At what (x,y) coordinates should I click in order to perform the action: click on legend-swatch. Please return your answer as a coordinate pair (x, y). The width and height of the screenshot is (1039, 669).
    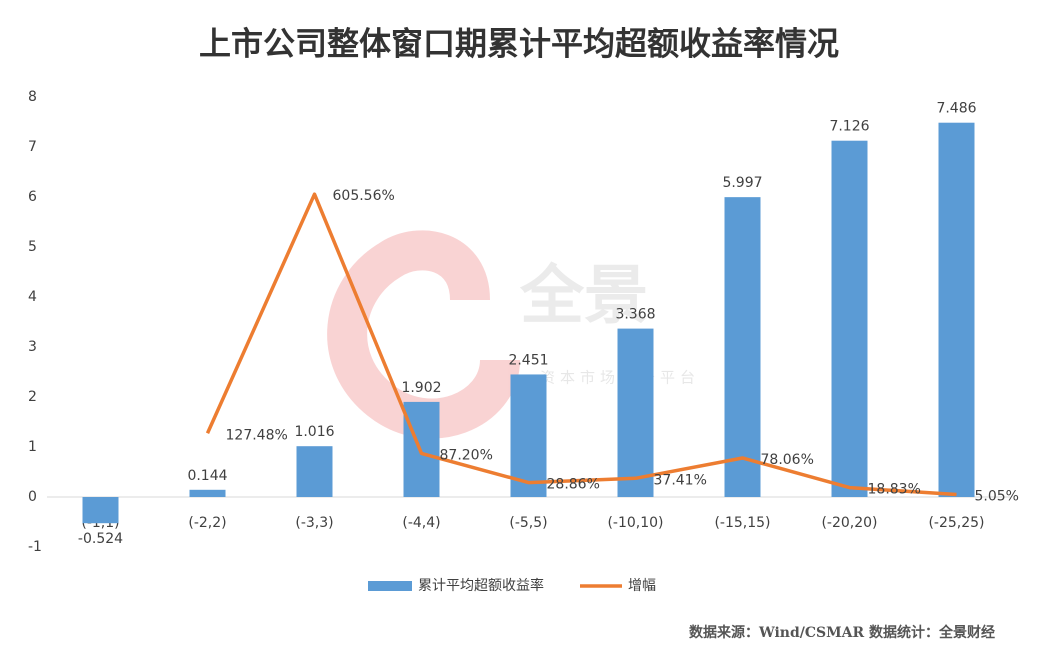
    Looking at the image, I should click on (390, 586).